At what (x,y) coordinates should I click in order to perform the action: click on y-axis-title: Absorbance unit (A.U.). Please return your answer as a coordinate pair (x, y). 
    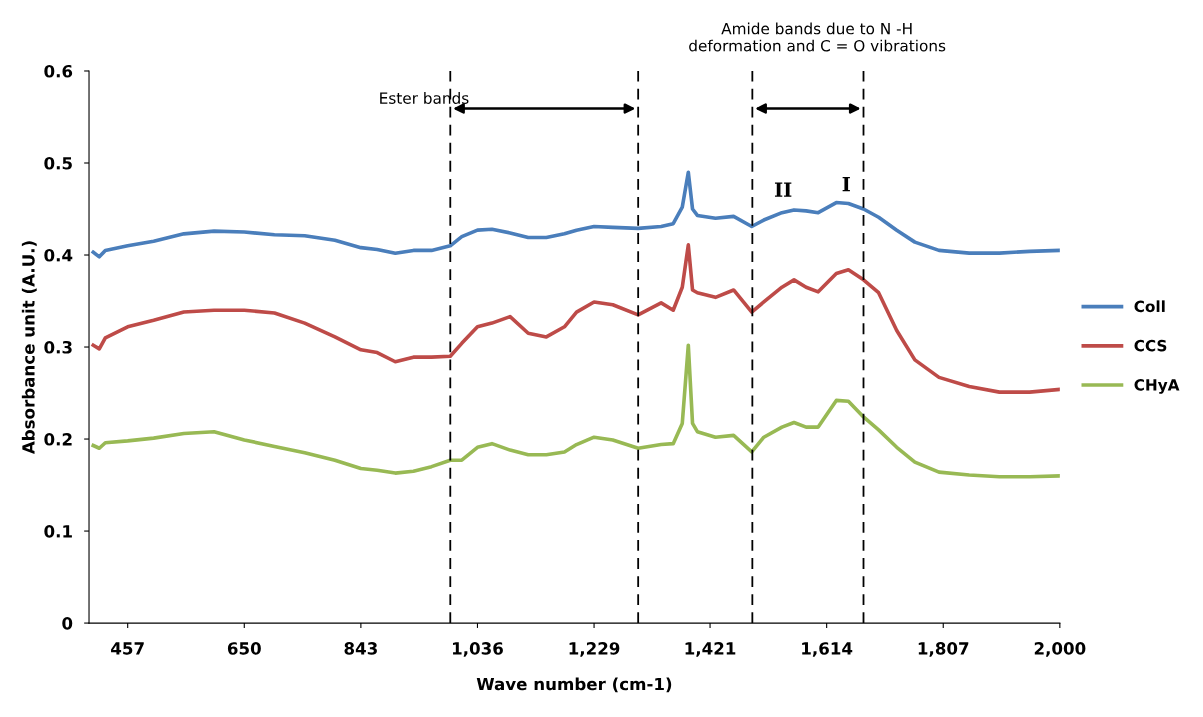
    Looking at the image, I should click on (29, 348).